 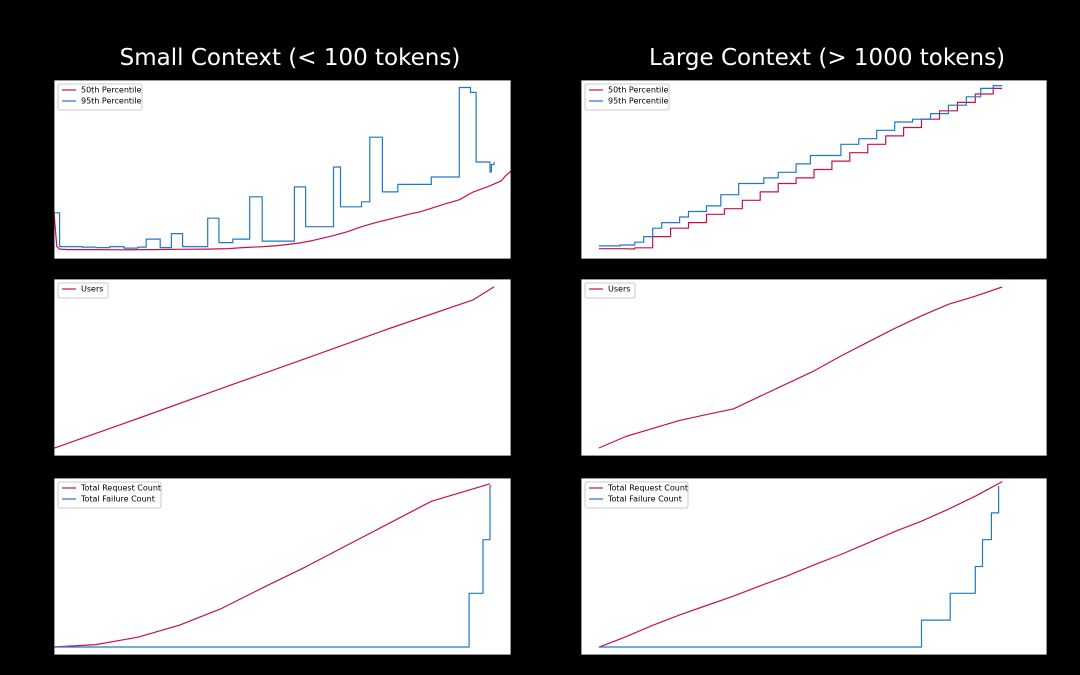 I want to click on legend-label: Users, so click(x=619, y=289).